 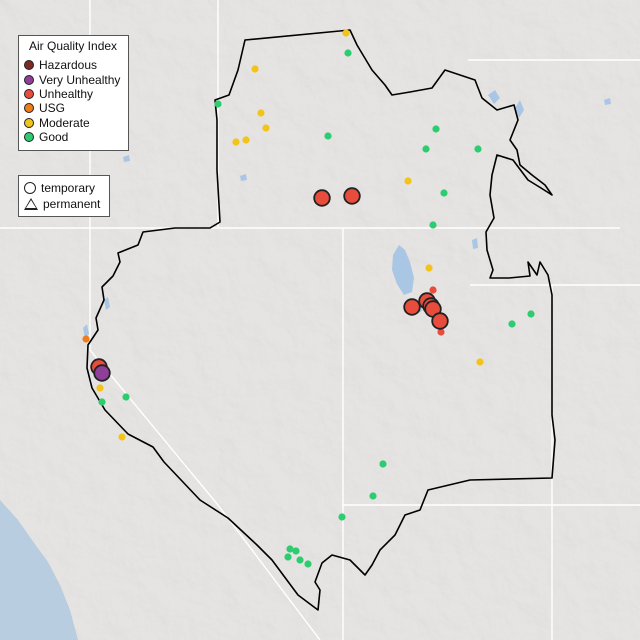 I want to click on legend-item-permanent: permanent, so click(x=62, y=203).